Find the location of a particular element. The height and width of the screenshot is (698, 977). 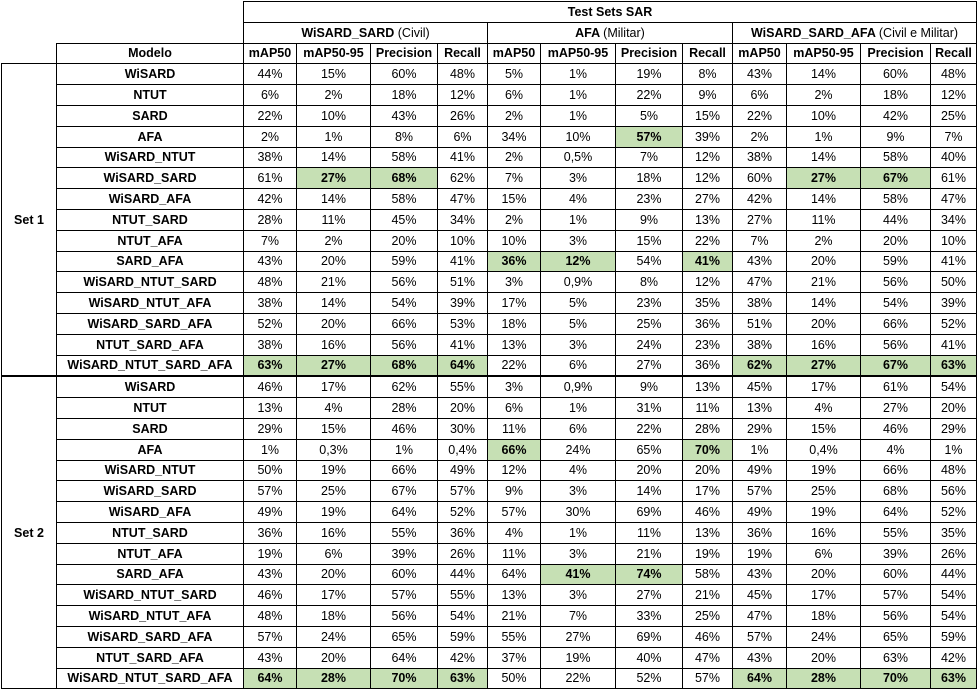

model-name: NTUT_SARD_AFA is located at coordinates (150, 657).